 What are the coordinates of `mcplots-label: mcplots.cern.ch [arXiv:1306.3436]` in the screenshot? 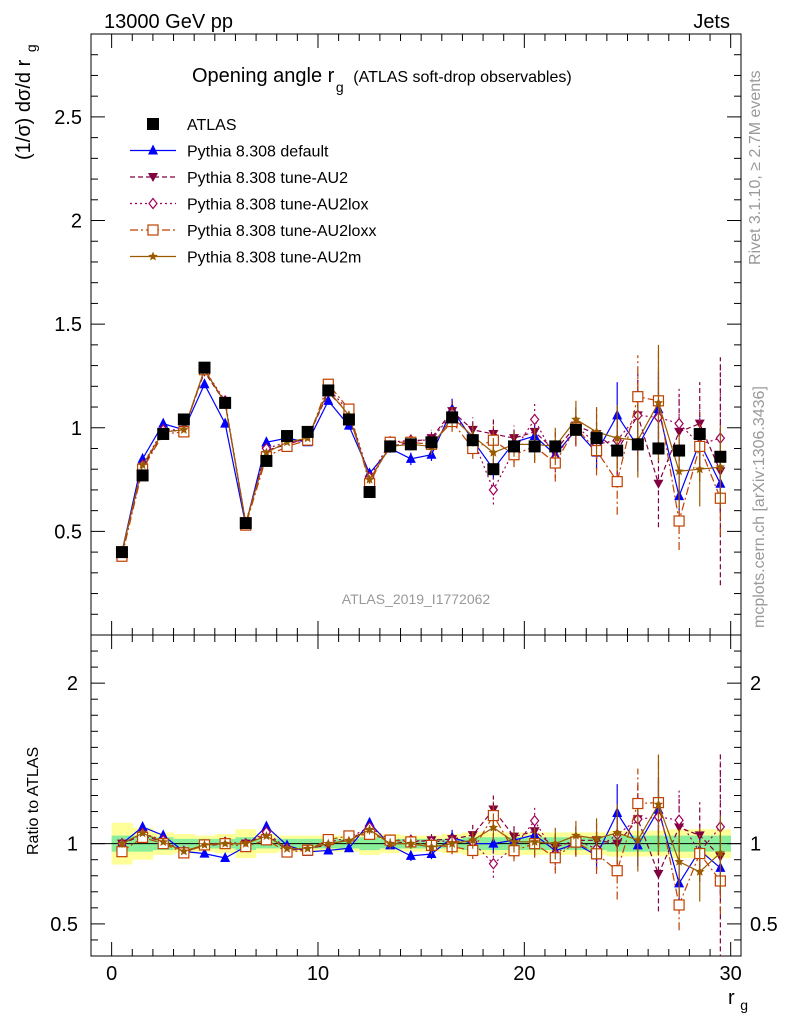 It's located at (759, 507).